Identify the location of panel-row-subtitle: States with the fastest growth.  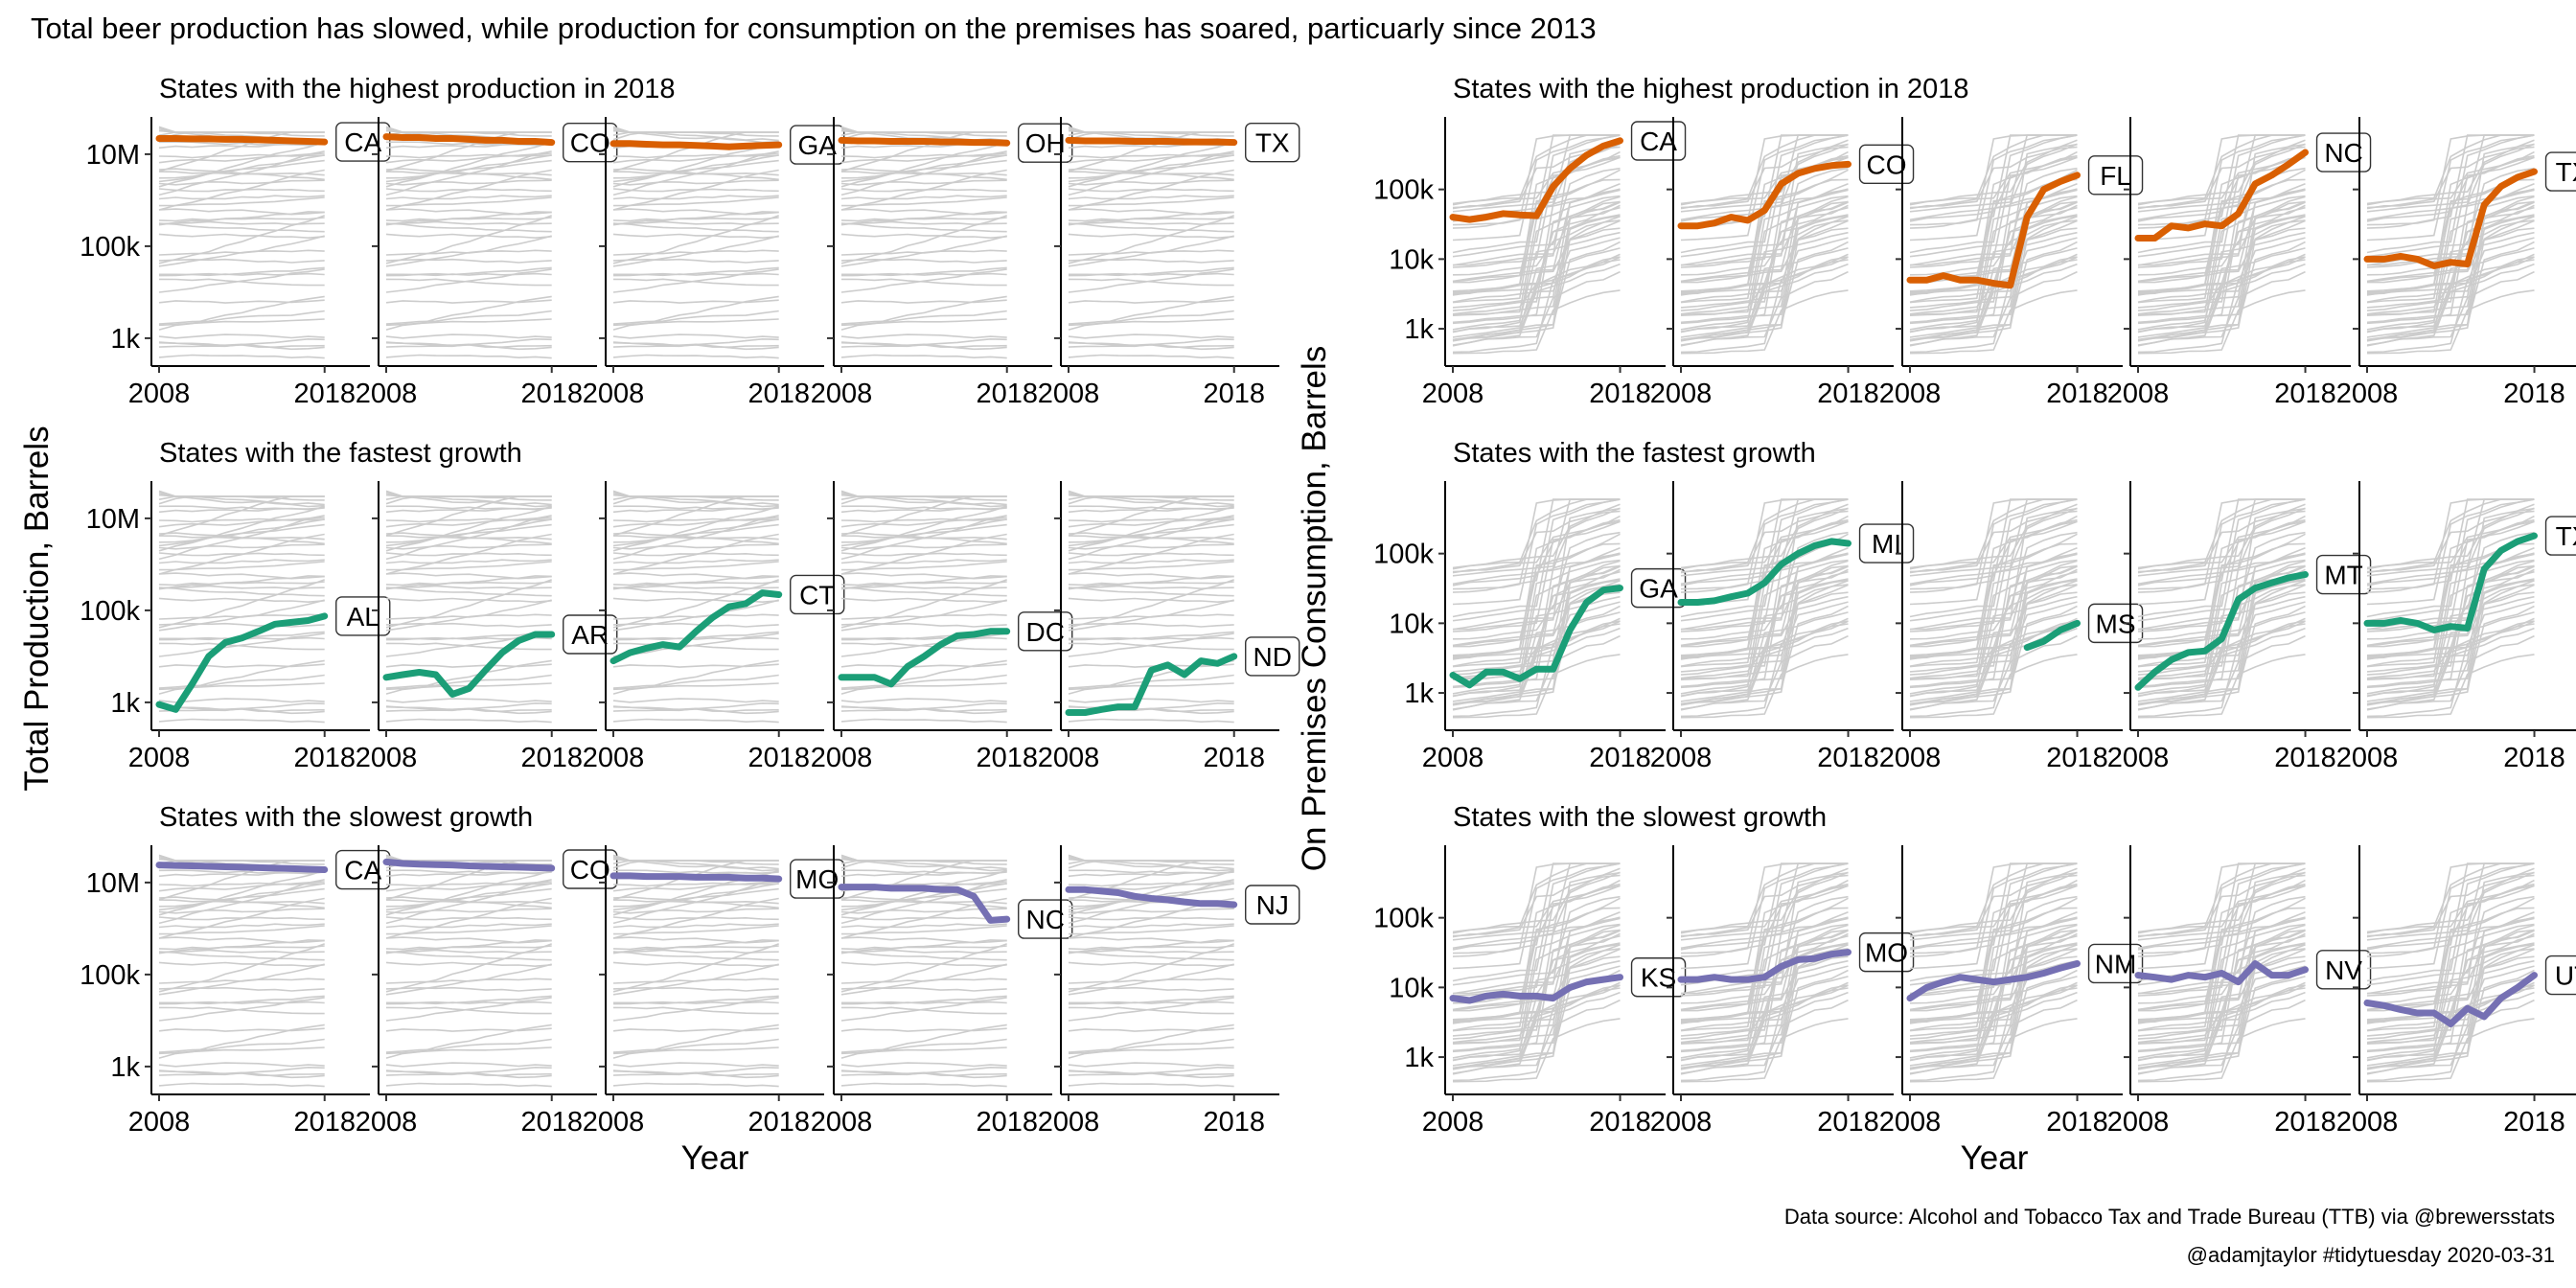
(340, 453).